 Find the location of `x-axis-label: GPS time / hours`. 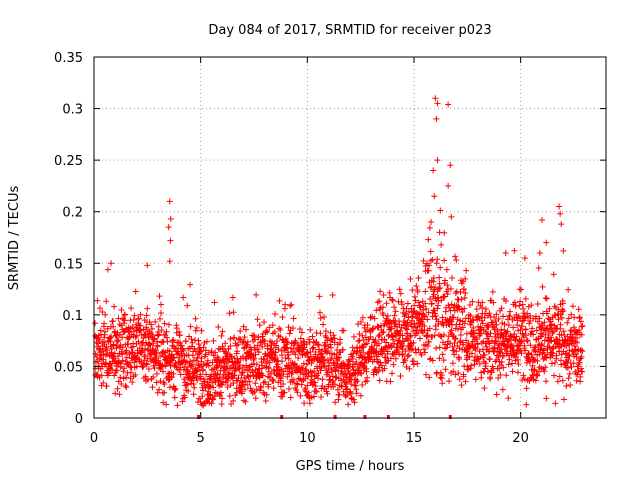

x-axis-label: GPS time / hours is located at coordinates (350, 466).